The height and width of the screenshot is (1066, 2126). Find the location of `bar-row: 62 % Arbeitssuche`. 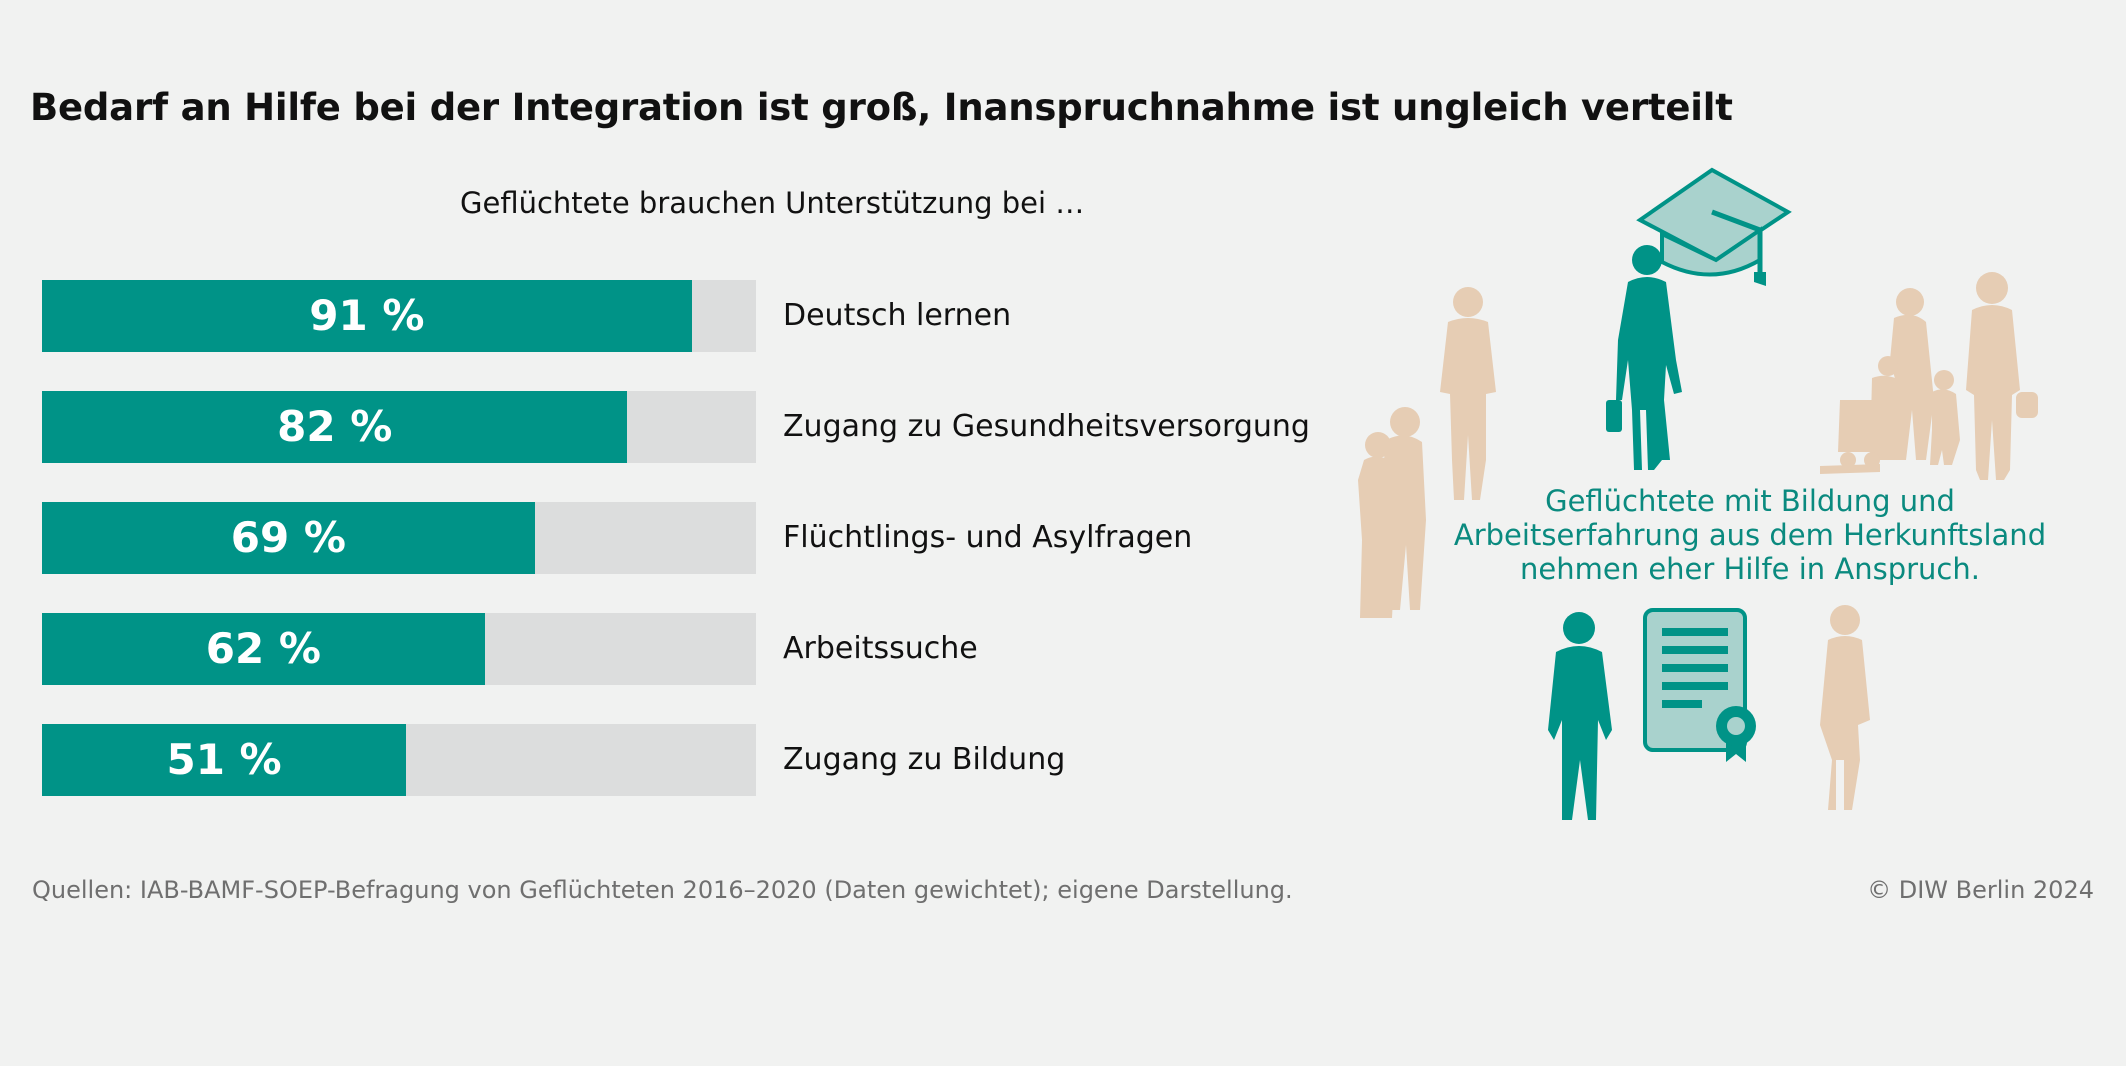

bar-row: 62 % Arbeitssuche is located at coordinates (662, 649).